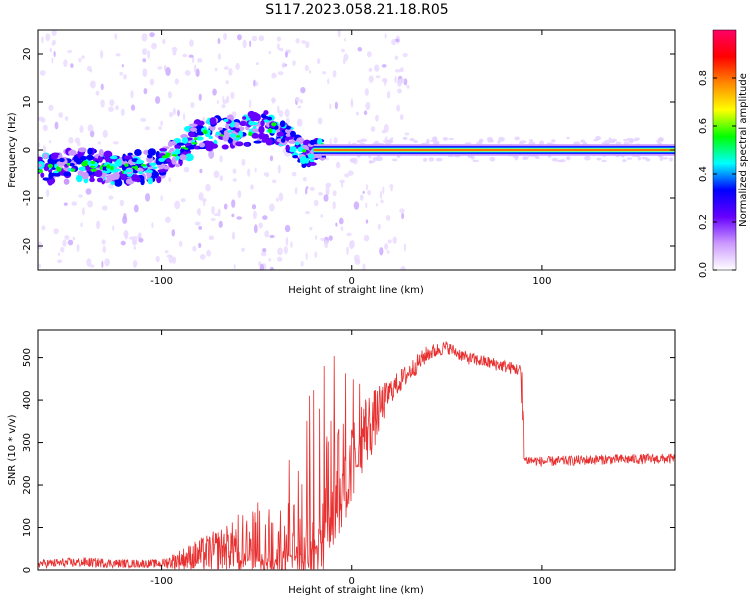 Image resolution: width=750 pixels, height=600 pixels. What do you see at coordinates (494, 150) in the screenshot?
I see `spectrogram-band` at bounding box center [494, 150].